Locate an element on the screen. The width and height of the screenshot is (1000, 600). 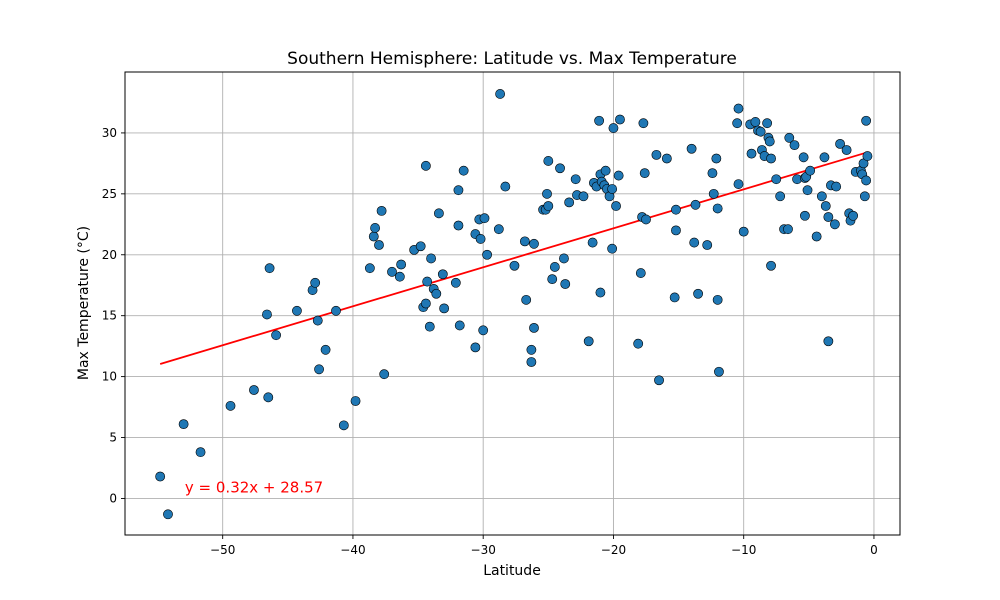
y-tick-label: 10 is located at coordinates (109, 377).